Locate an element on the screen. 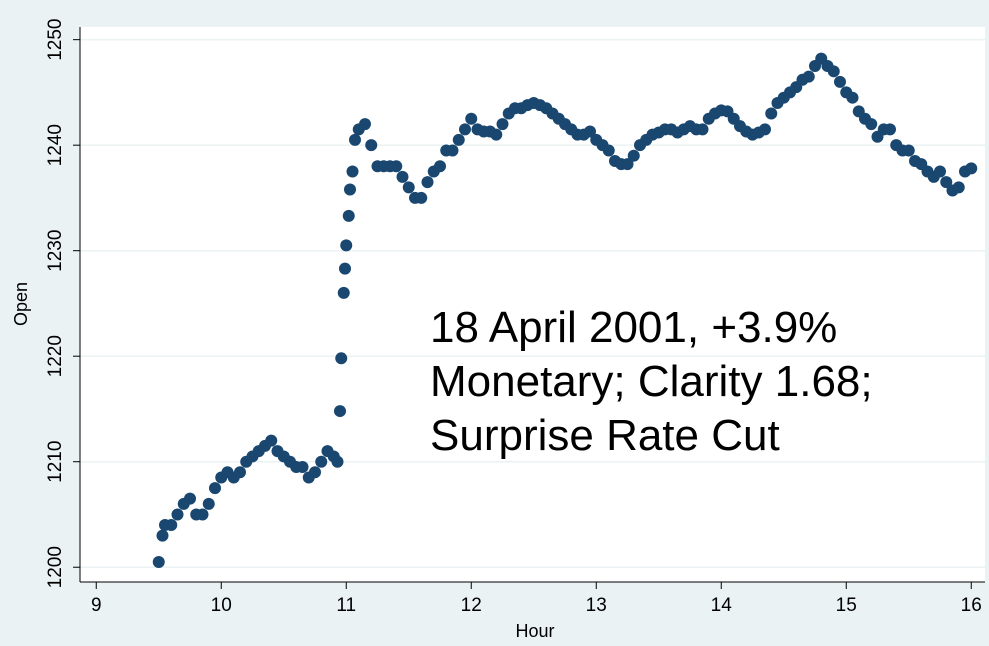  x-tick-label: 11 is located at coordinates (346, 605).